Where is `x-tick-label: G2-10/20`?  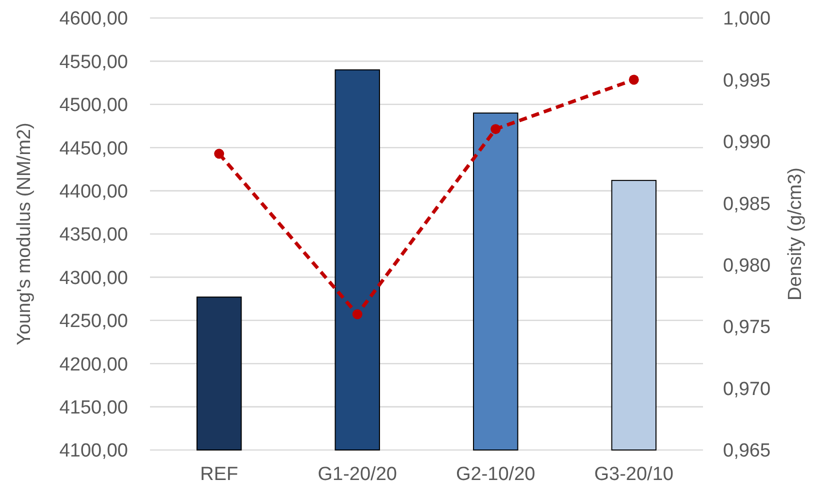
x-tick-label: G2-10/20 is located at coordinates (496, 474).